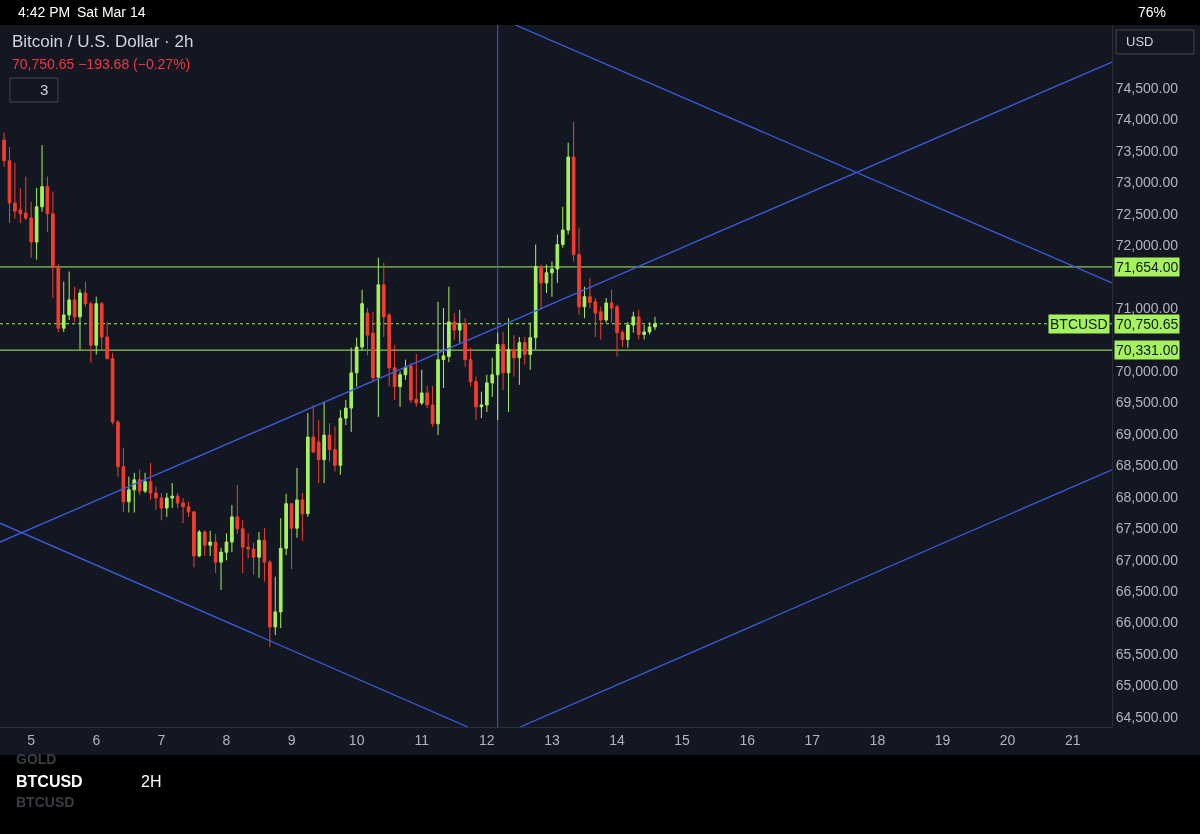 The height and width of the screenshot is (834, 1200). I want to click on y-tick-label: 68,000.00, so click(1147, 496).